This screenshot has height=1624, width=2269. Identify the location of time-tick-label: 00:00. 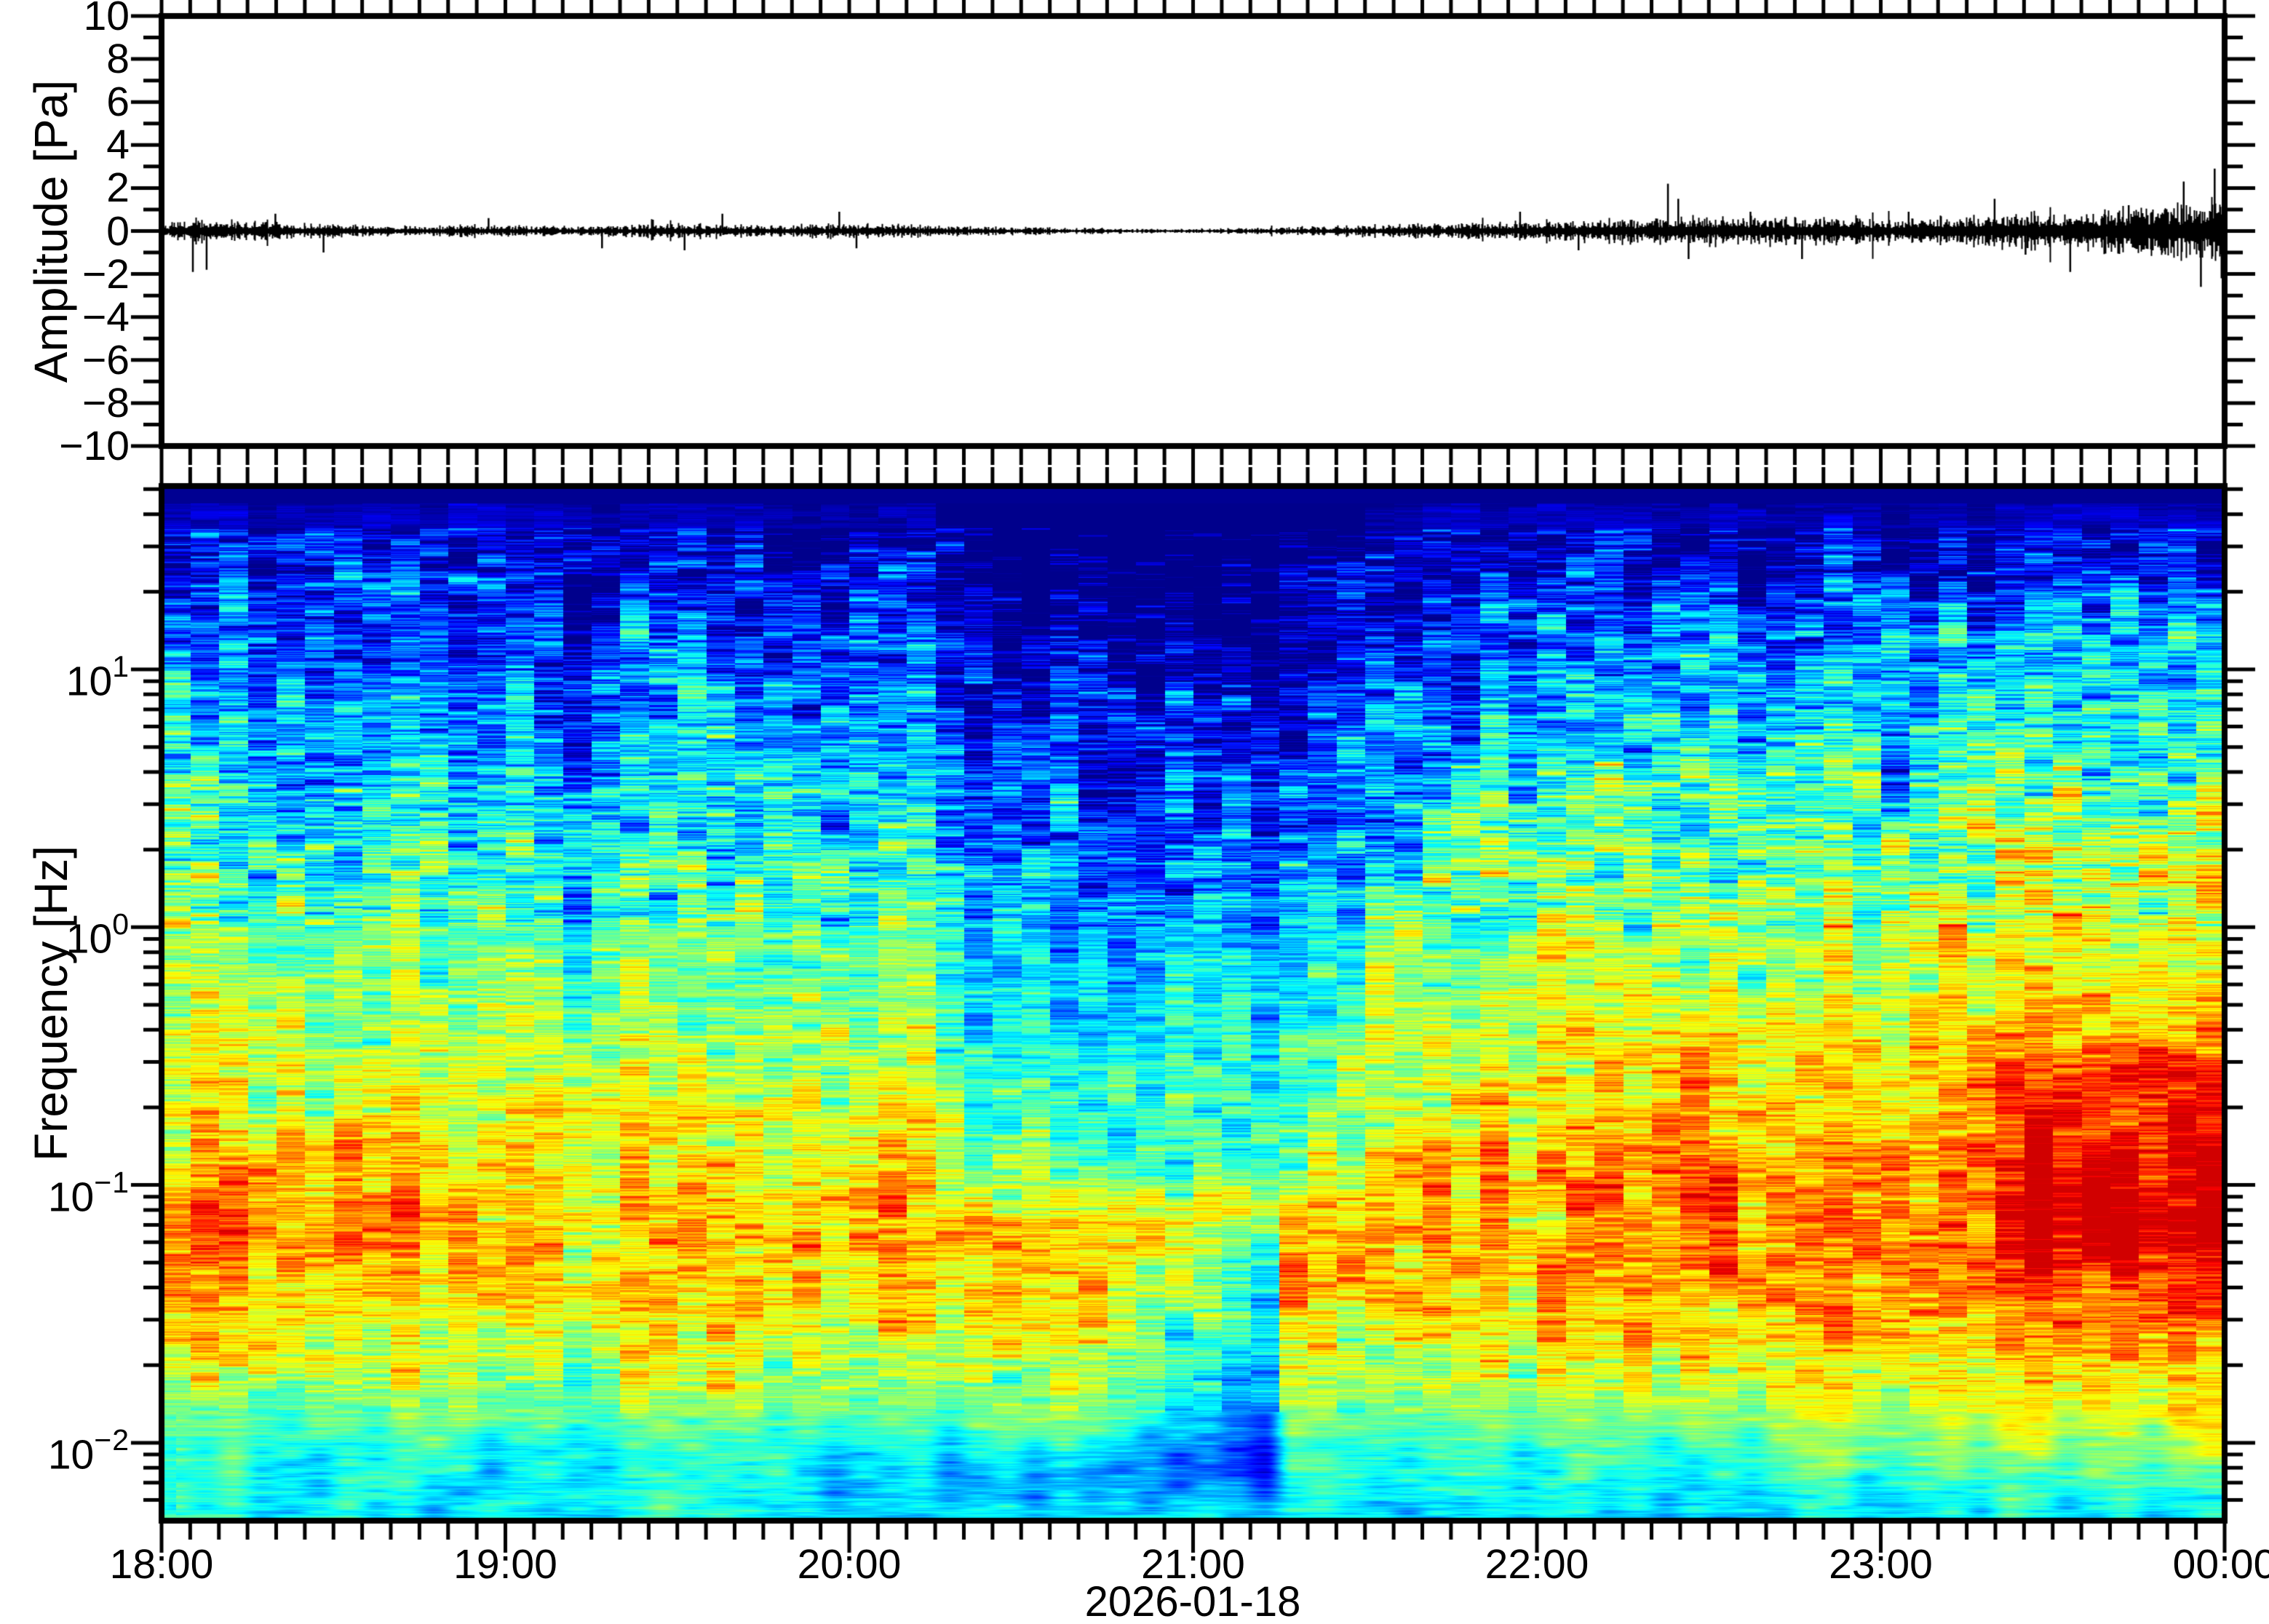
(2220, 1564).